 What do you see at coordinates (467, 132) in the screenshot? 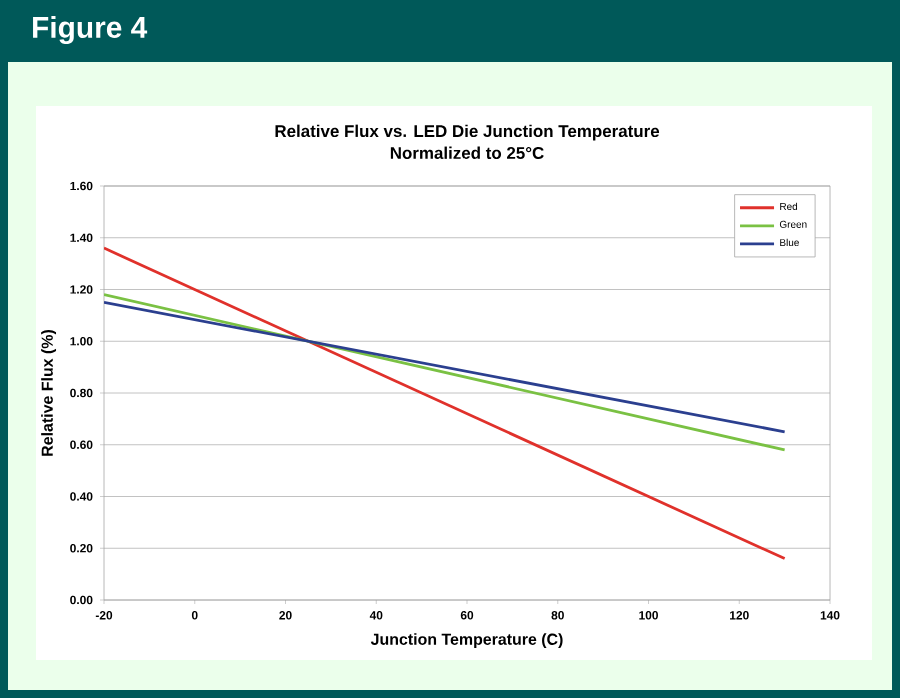
I see `chart-title: Relative Flux vs. LED Die Junction Temperature` at bounding box center [467, 132].